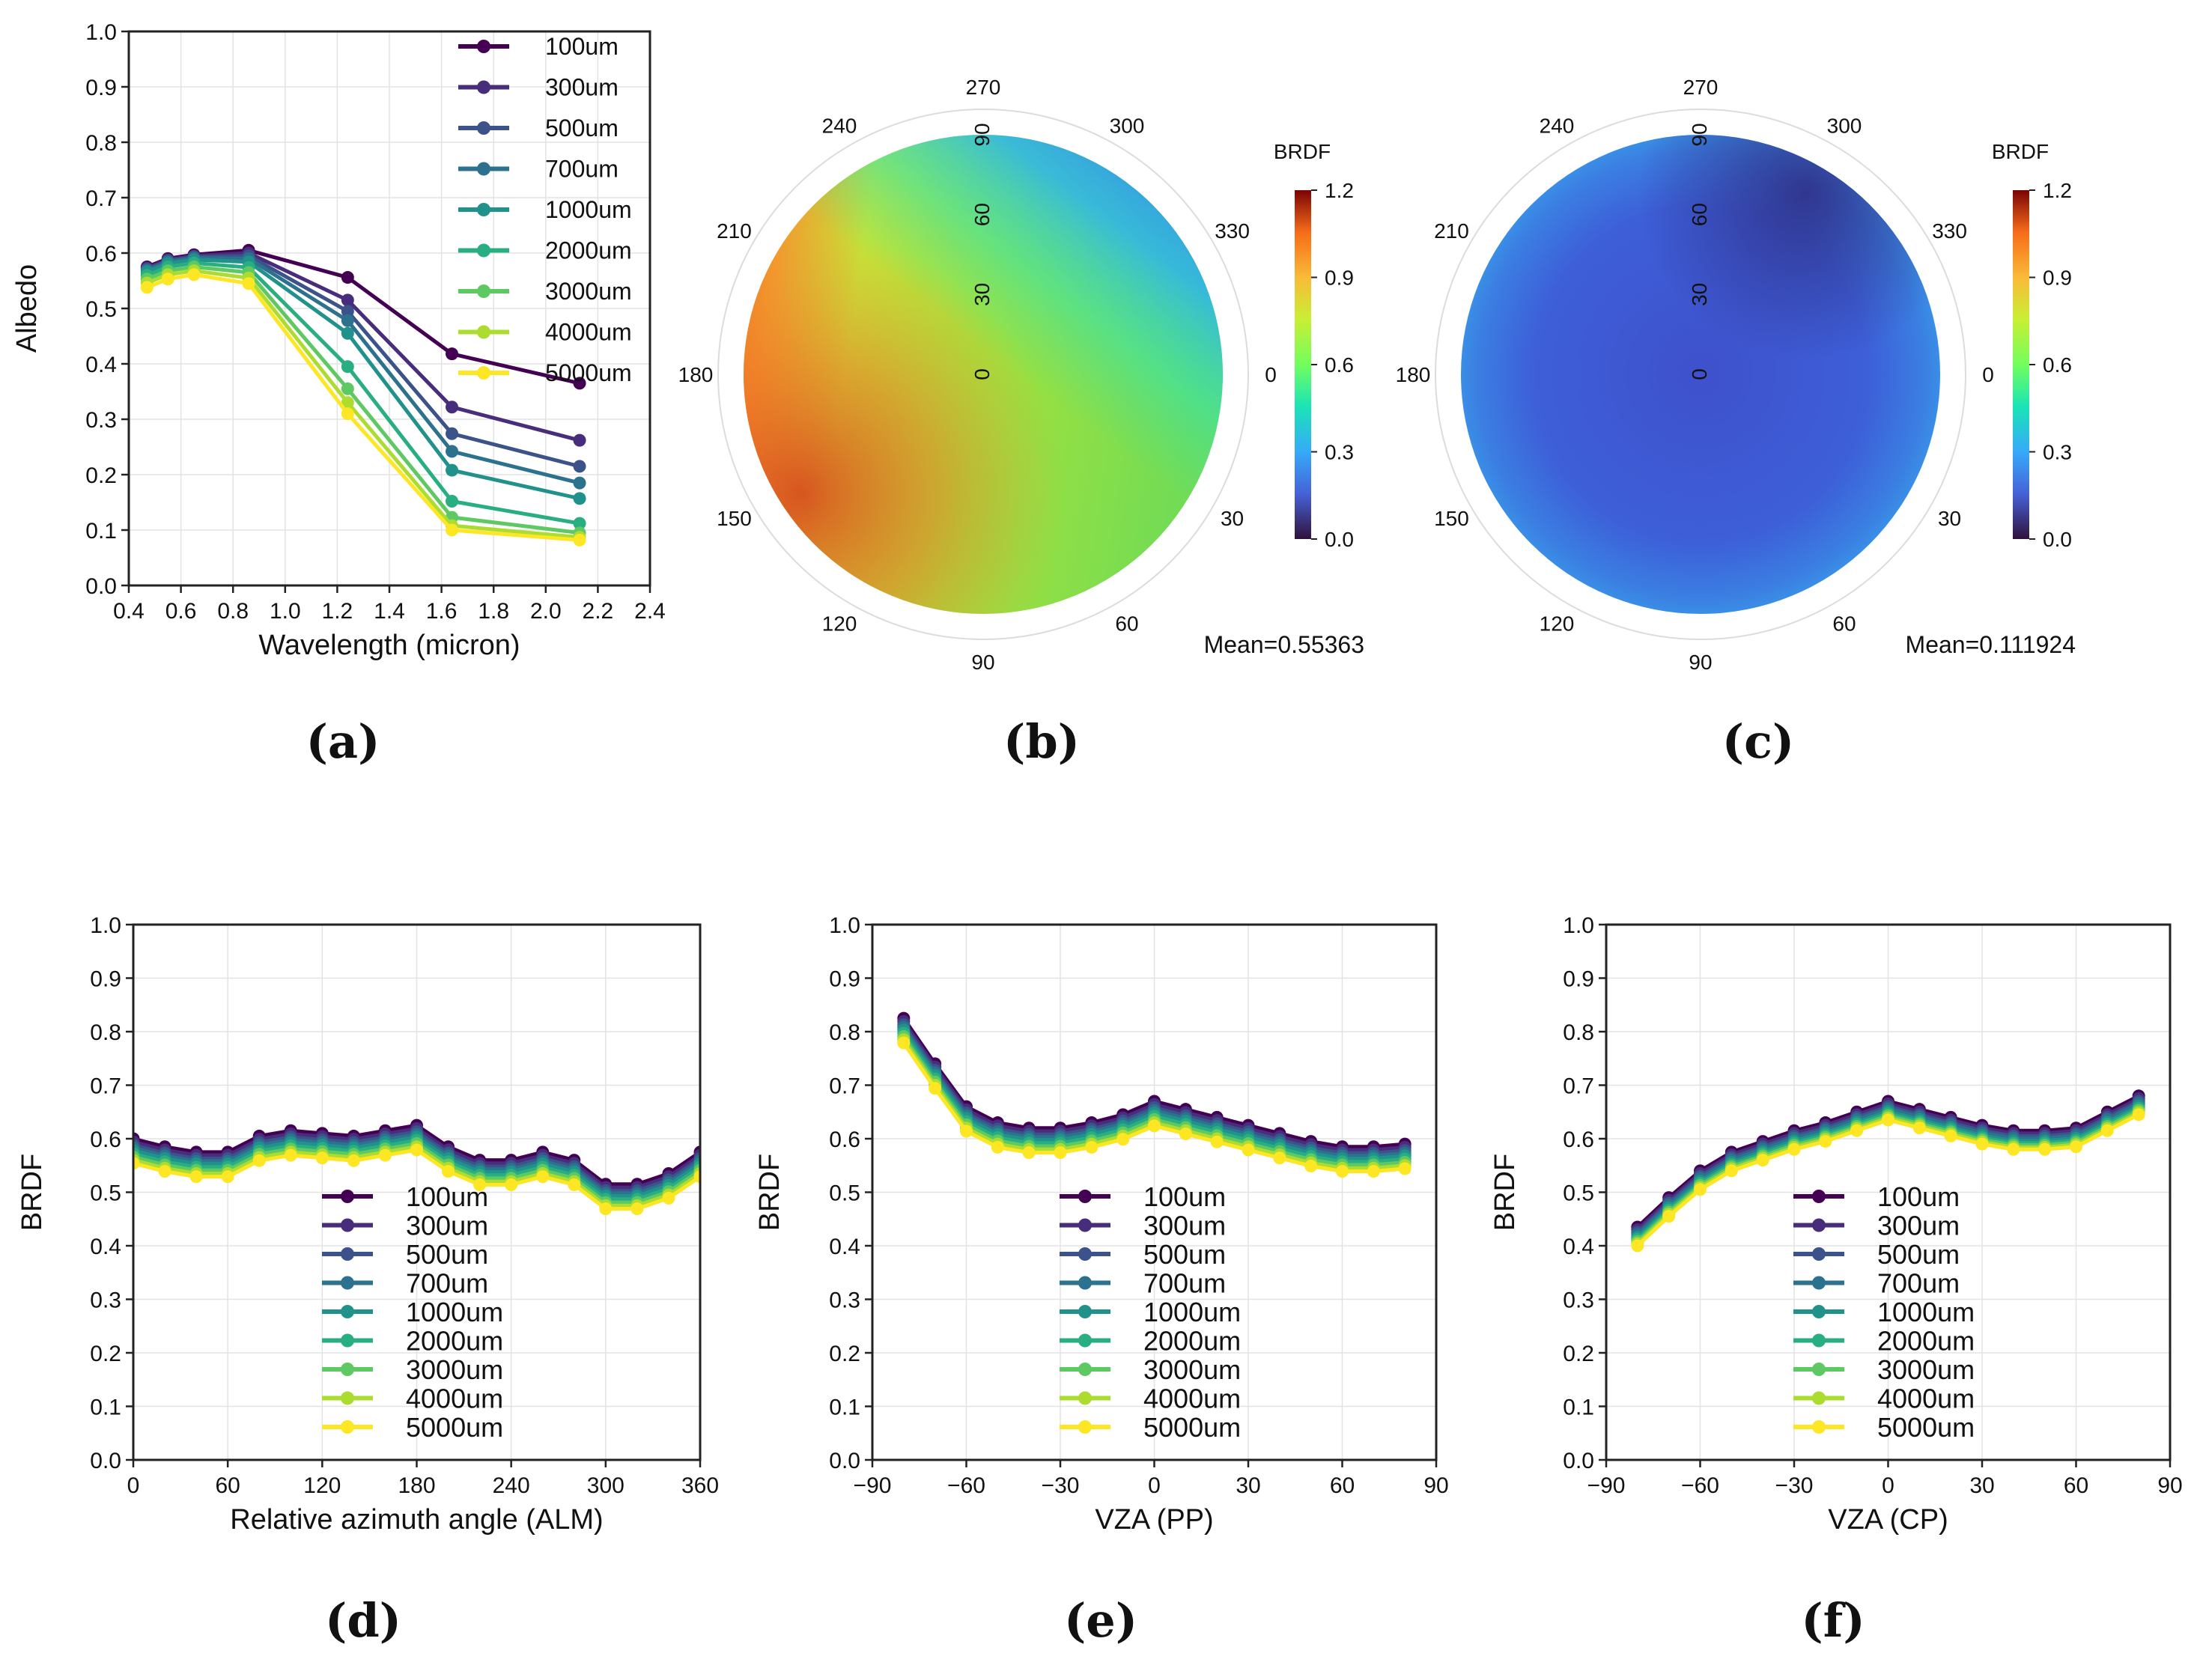  Describe the element at coordinates (1579, 1247) in the screenshot. I see `y-tick-label: 0.4` at that location.